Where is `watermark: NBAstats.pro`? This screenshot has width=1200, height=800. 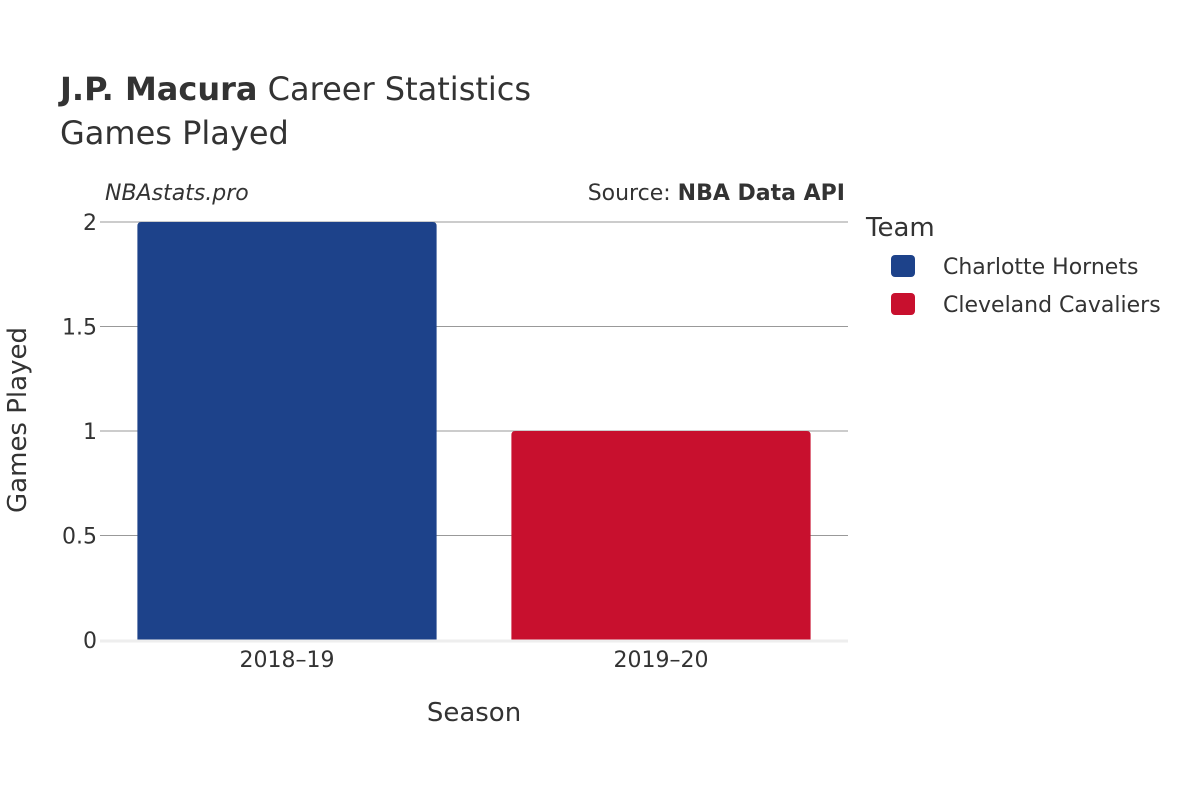
watermark: NBAstats.pro is located at coordinates (177, 193).